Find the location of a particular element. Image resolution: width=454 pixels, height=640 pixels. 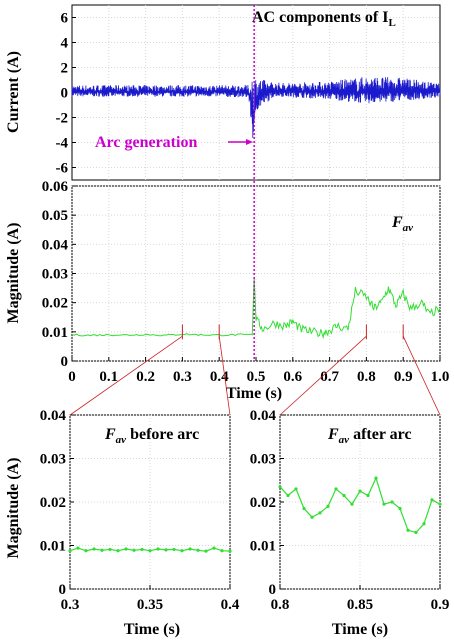

after-title-rest: after arc is located at coordinates (380, 434).